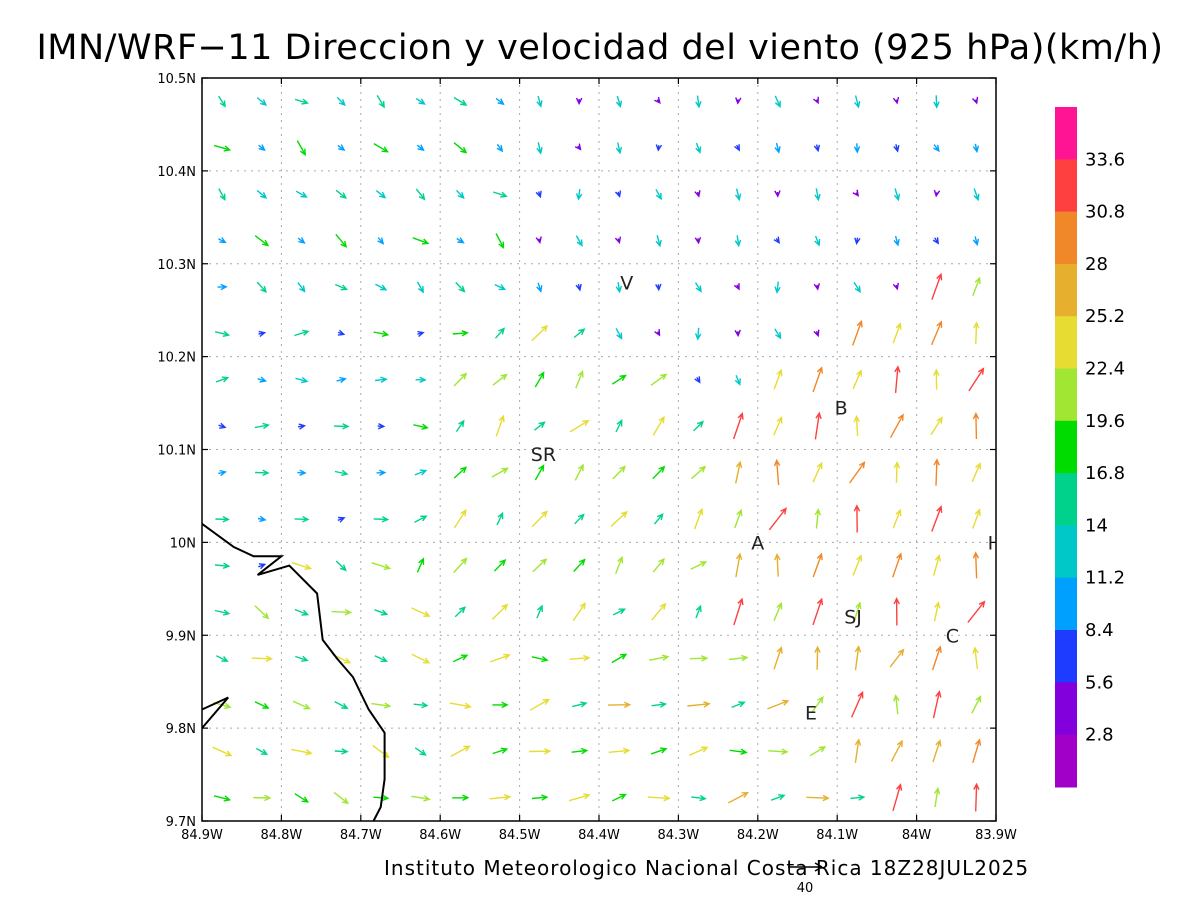 This screenshot has width=1200, height=900. I want to click on x-tick-label: 84.8W, so click(281, 835).